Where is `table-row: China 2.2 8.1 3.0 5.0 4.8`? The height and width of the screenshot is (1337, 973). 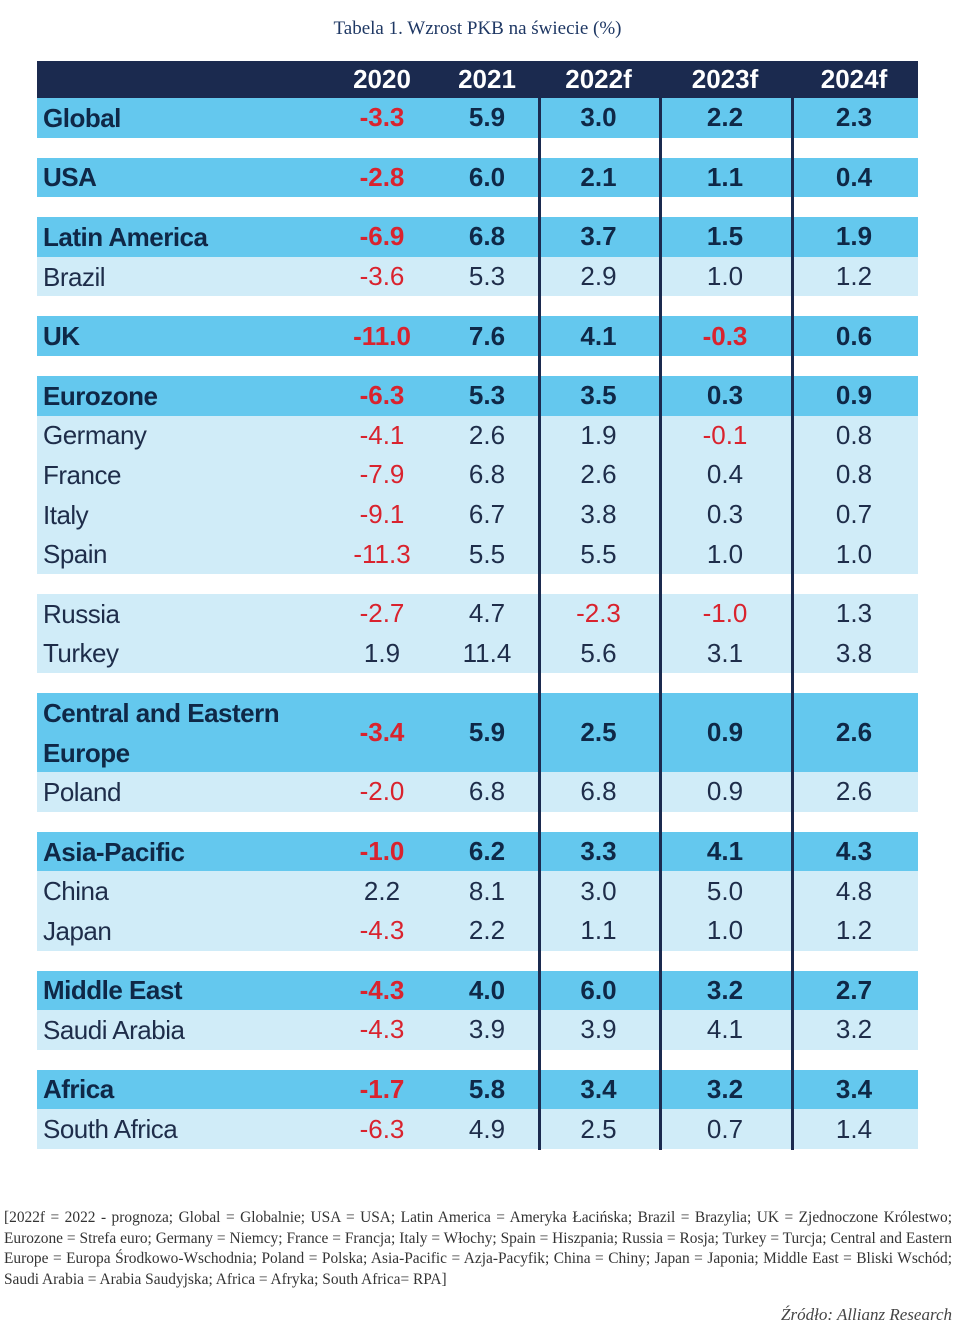 table-row: China 2.2 8.1 3.0 5.0 4.8 is located at coordinates (477, 891).